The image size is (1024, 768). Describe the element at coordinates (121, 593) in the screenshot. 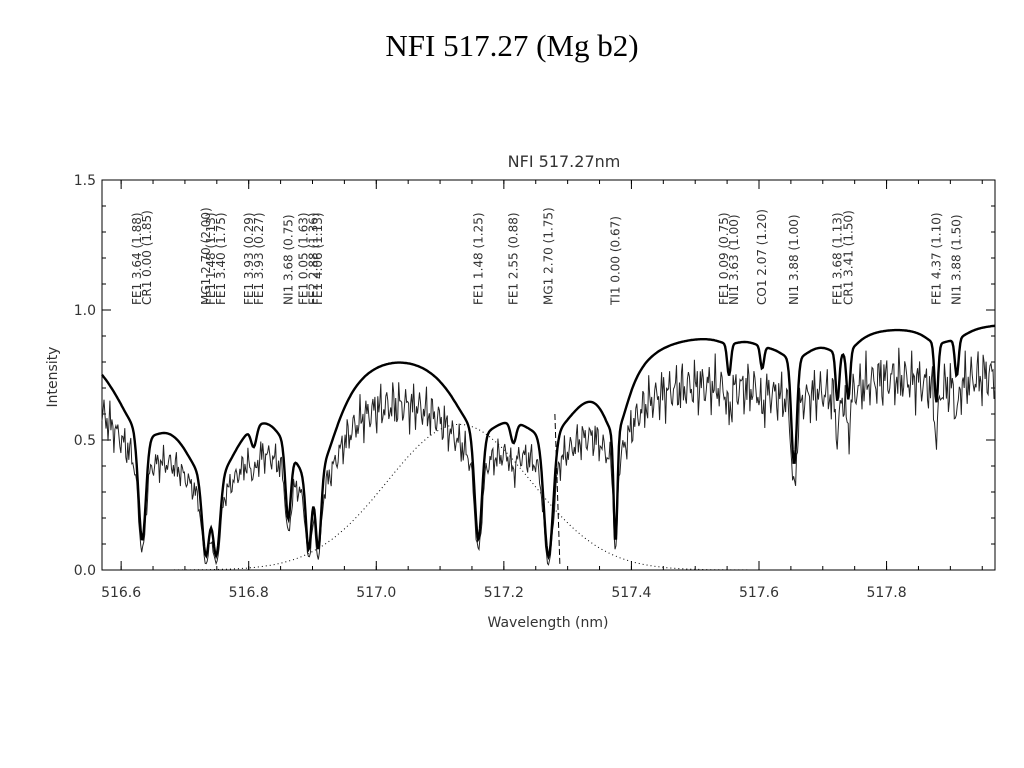

I see `x-tick-label: 516.6` at that location.